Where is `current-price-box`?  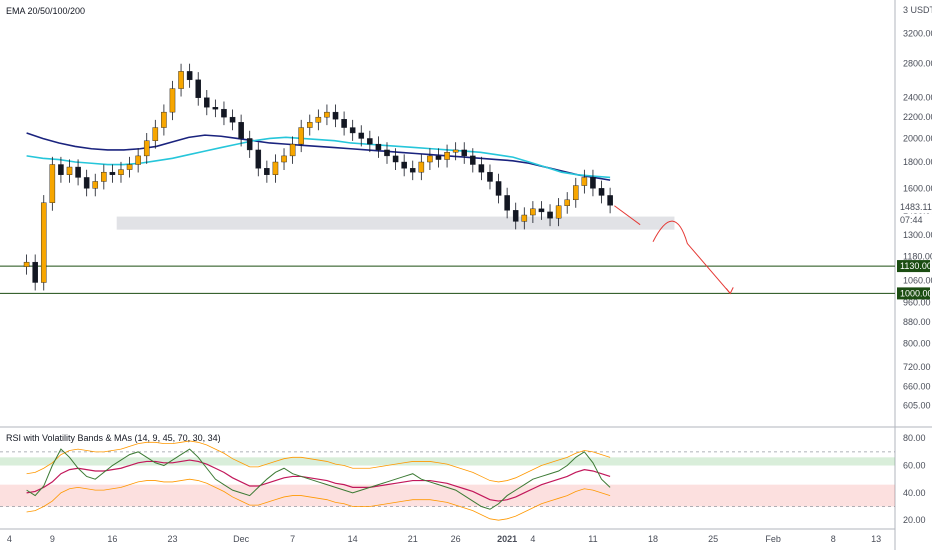
current-price-box is located at coordinates (914, 207).